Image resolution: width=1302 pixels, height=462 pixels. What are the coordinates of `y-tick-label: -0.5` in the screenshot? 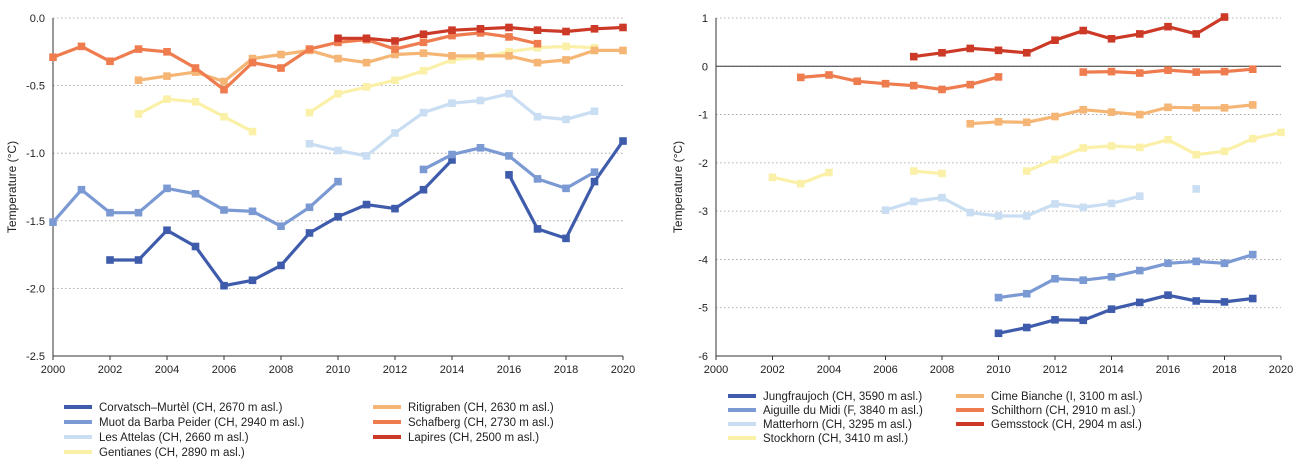 It's located at (35, 87).